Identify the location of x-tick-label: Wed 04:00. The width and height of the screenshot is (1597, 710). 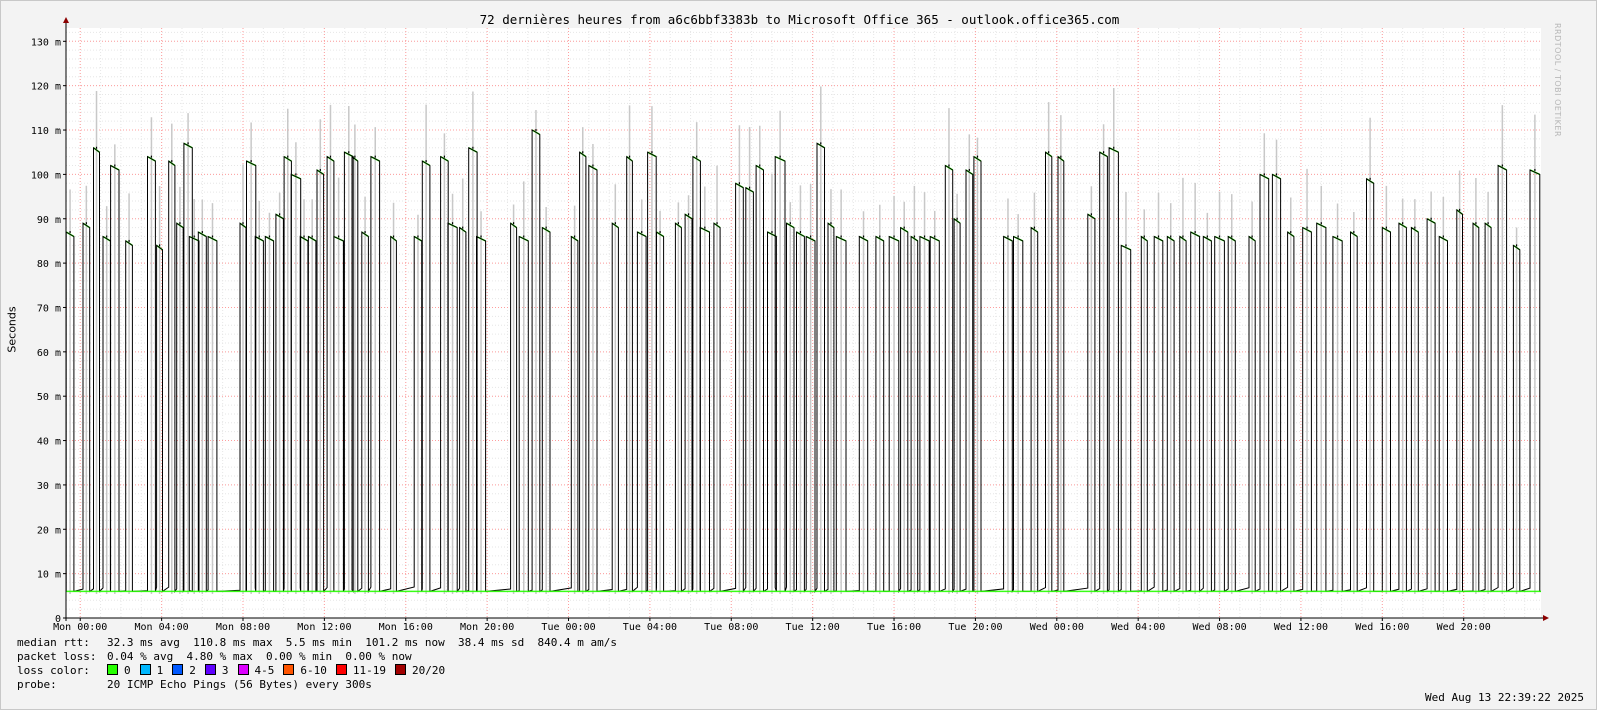
(1138, 627).